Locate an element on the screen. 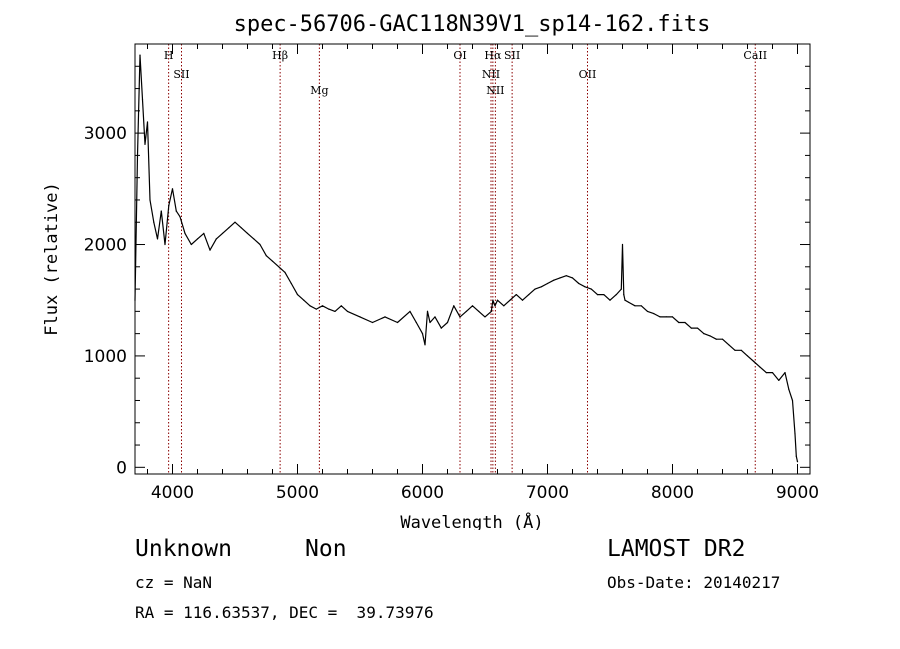 The image size is (900, 649). y-axis-label: Flux (relative) is located at coordinates (52, 259).